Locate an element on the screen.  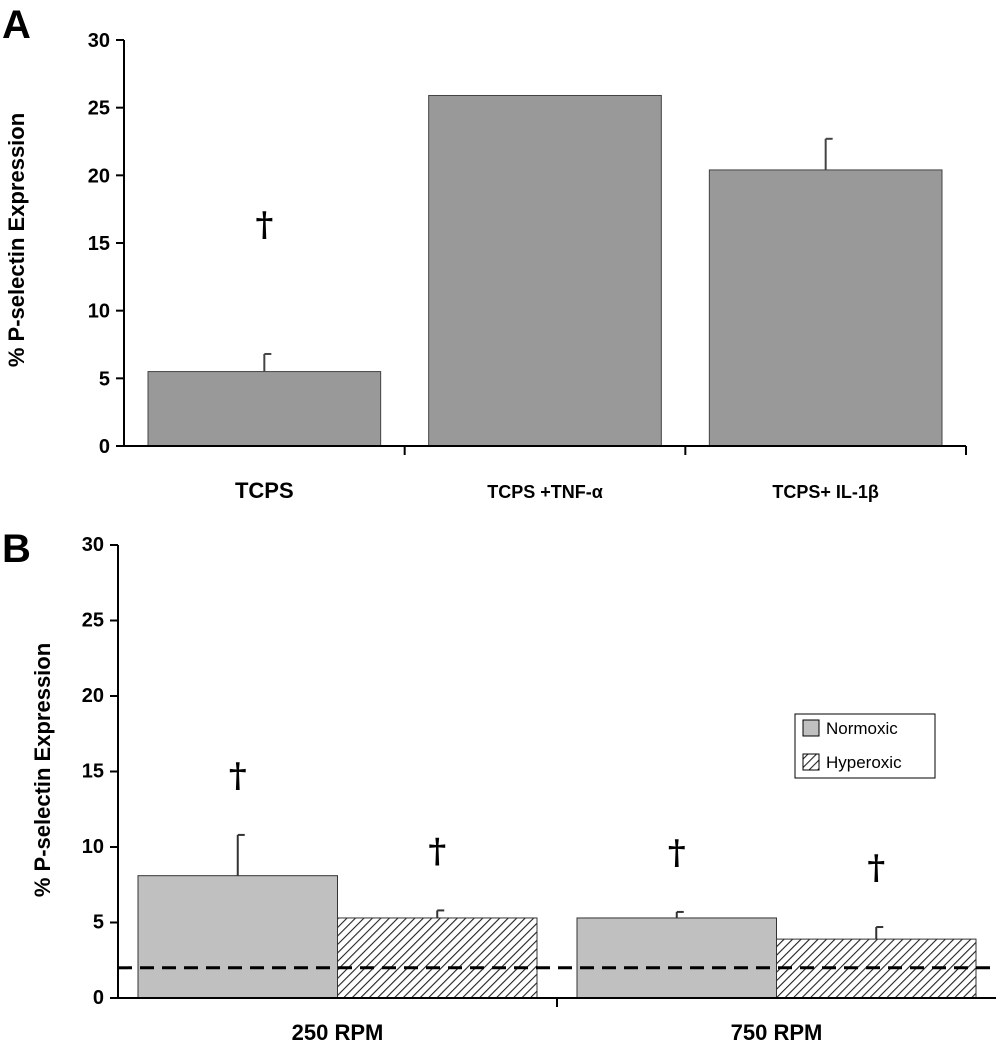
bar-250-rpm-normoxic is located at coordinates (237, 937).